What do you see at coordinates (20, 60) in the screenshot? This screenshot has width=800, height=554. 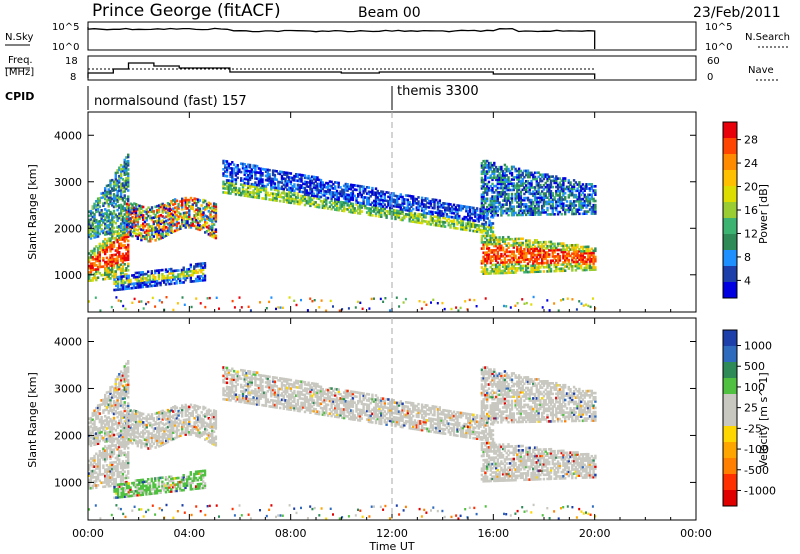 I see `freq-label-line1: Freq.` at bounding box center [20, 60].